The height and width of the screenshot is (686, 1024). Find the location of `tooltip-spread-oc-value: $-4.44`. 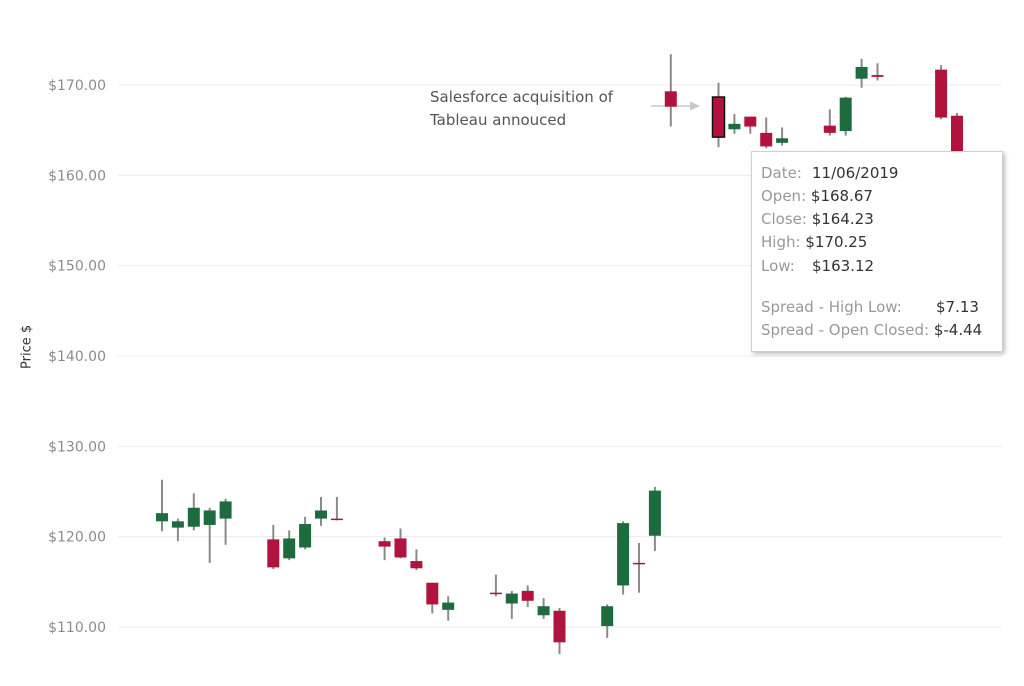

tooltip-spread-oc-value: $-4.44 is located at coordinates (958, 330).